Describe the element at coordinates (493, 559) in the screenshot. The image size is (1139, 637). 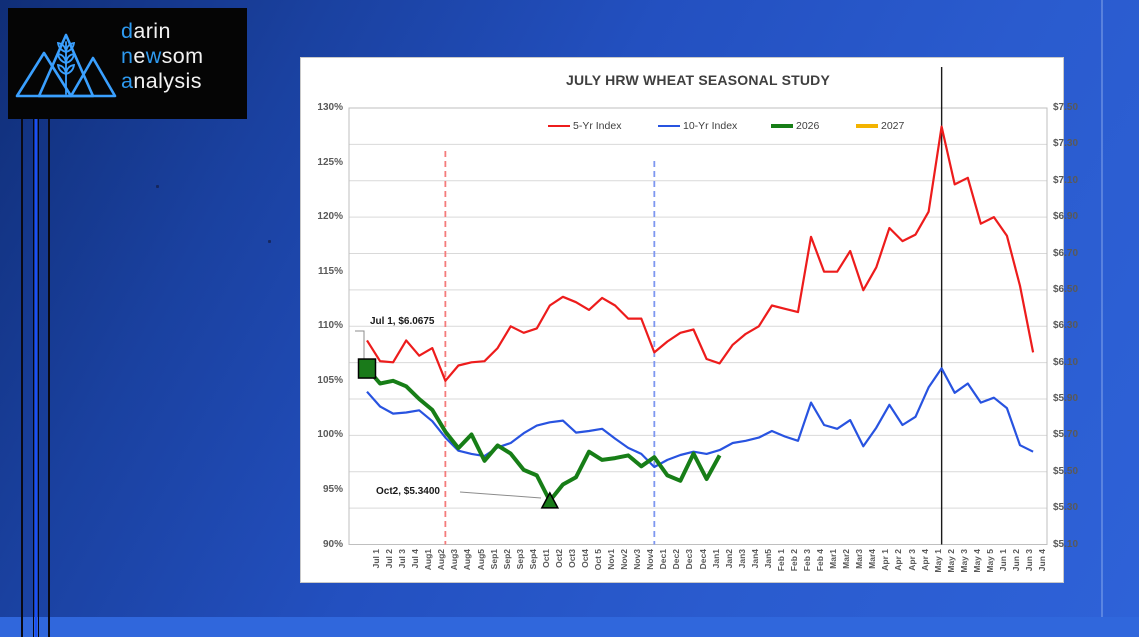
I see `x-tick-label: Sep1` at that location.